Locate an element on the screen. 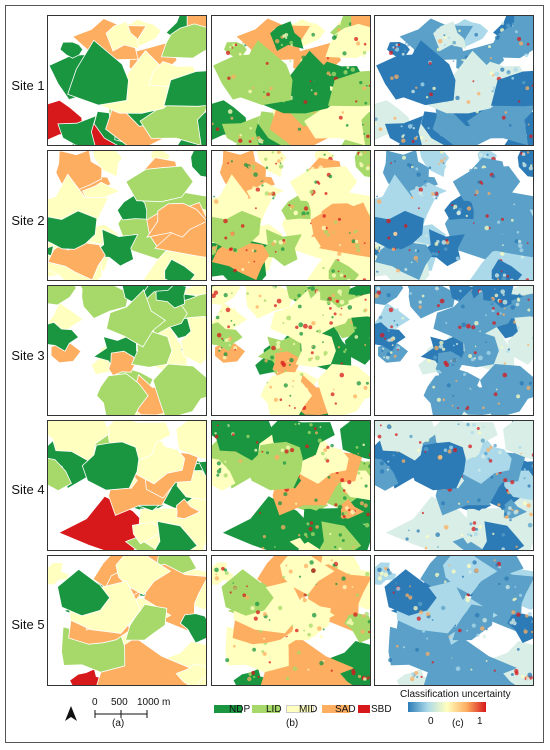  legend-label-ndp: NDP is located at coordinates (240, 709).